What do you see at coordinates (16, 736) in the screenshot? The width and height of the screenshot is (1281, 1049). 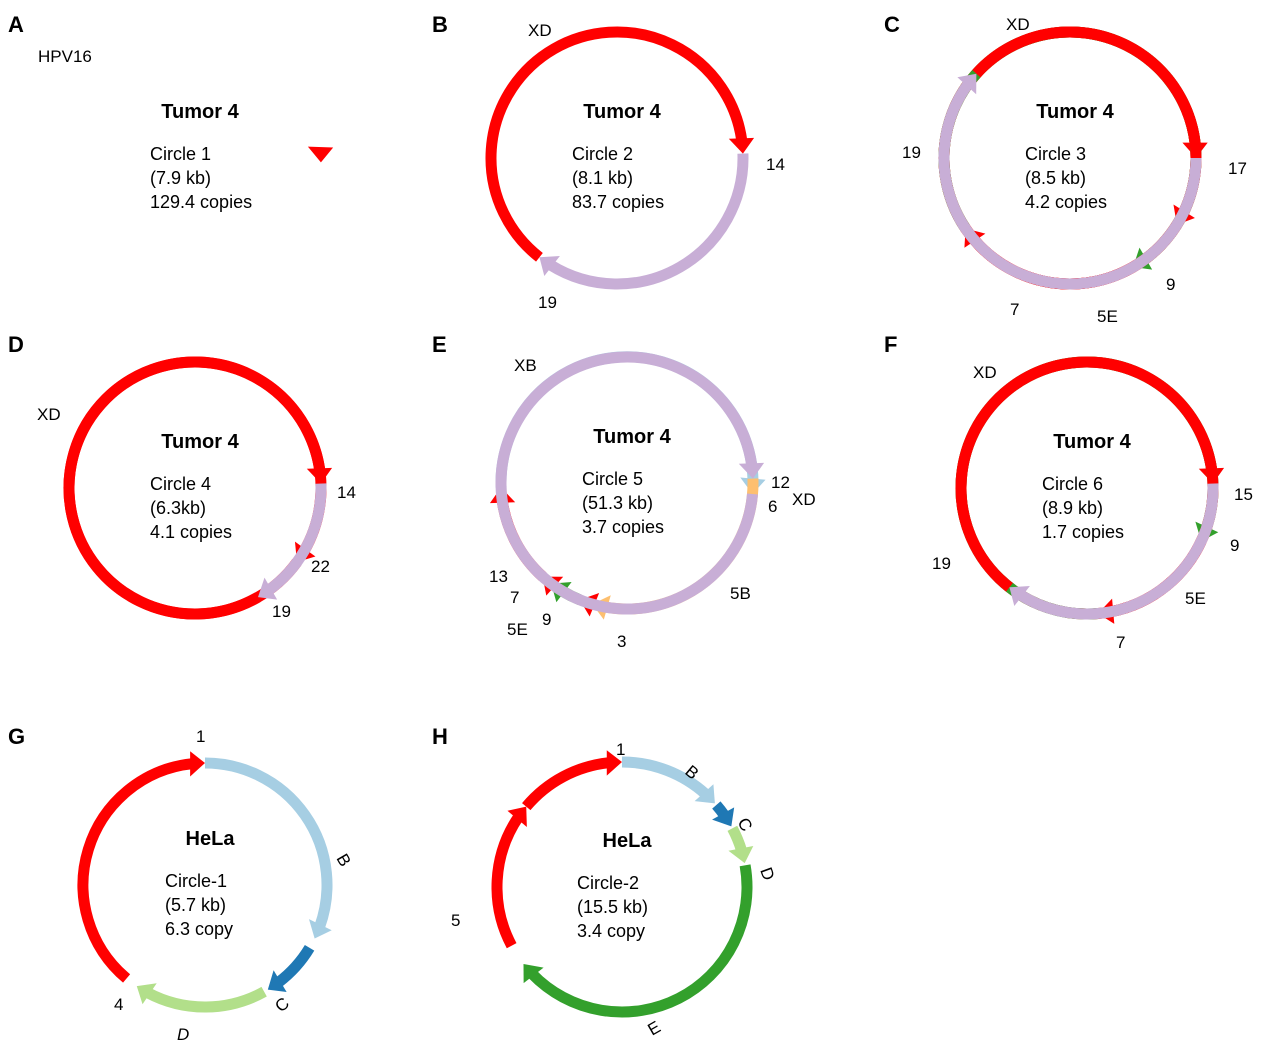 I see `panel-letter: G` at bounding box center [16, 736].